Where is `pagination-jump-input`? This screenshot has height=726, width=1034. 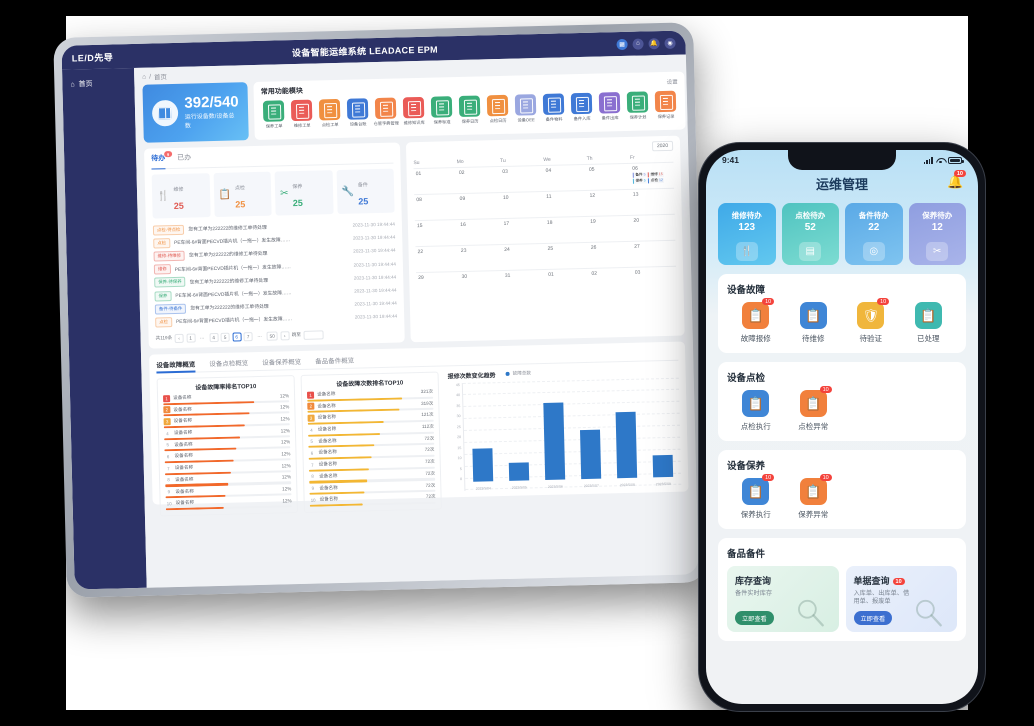
pagination-jump-input is located at coordinates (313, 334).